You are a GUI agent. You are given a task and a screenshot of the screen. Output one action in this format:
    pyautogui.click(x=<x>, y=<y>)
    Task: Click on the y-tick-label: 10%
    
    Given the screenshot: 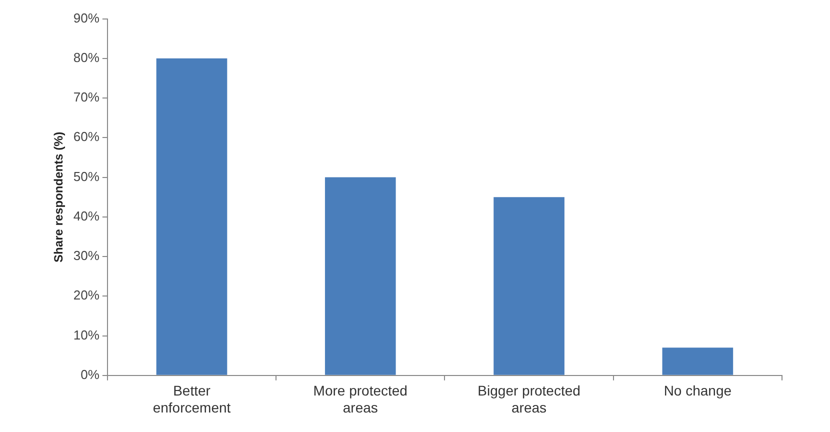 What is the action you would take?
    pyautogui.click(x=86, y=334)
    